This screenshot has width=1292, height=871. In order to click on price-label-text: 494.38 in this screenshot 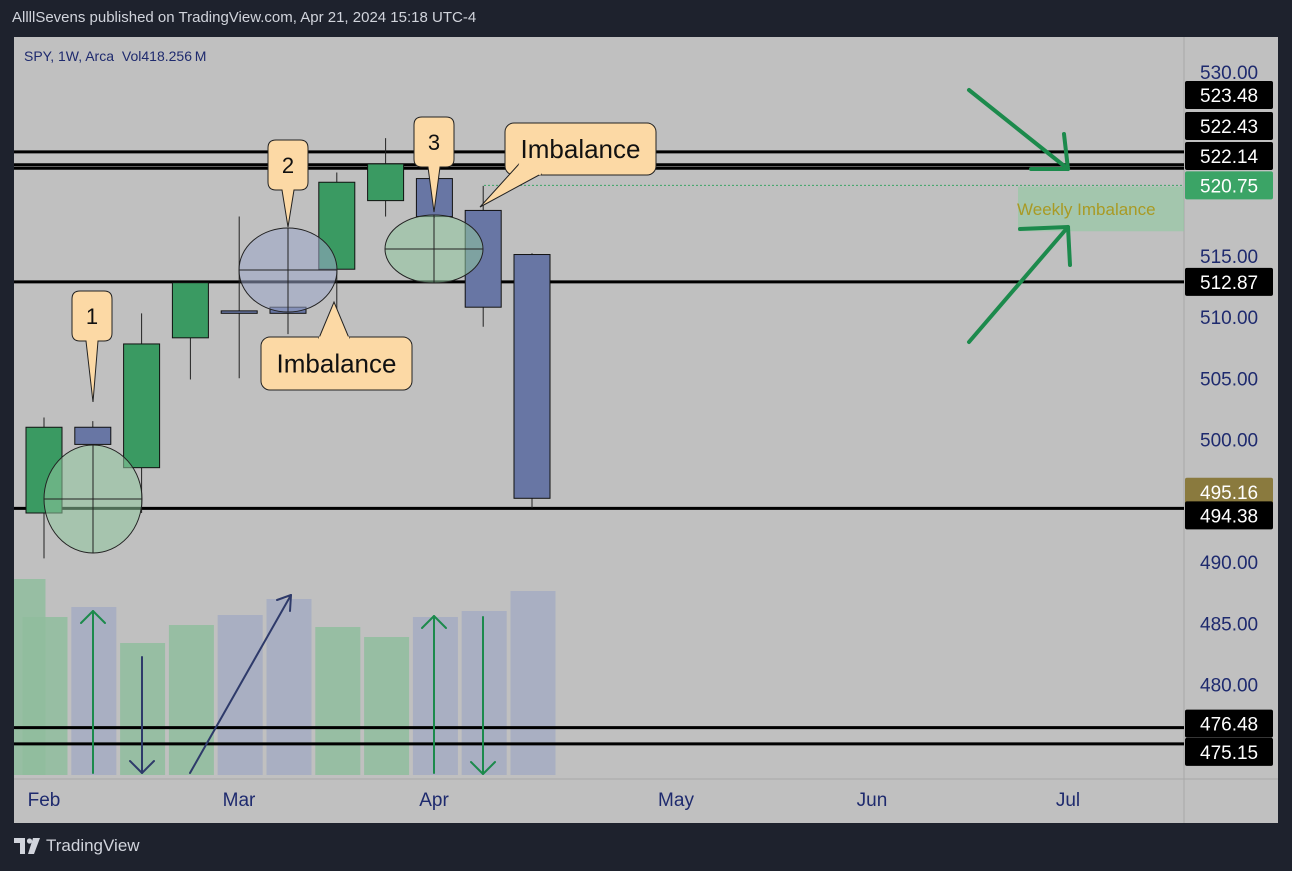, I will do `click(1229, 516)`.